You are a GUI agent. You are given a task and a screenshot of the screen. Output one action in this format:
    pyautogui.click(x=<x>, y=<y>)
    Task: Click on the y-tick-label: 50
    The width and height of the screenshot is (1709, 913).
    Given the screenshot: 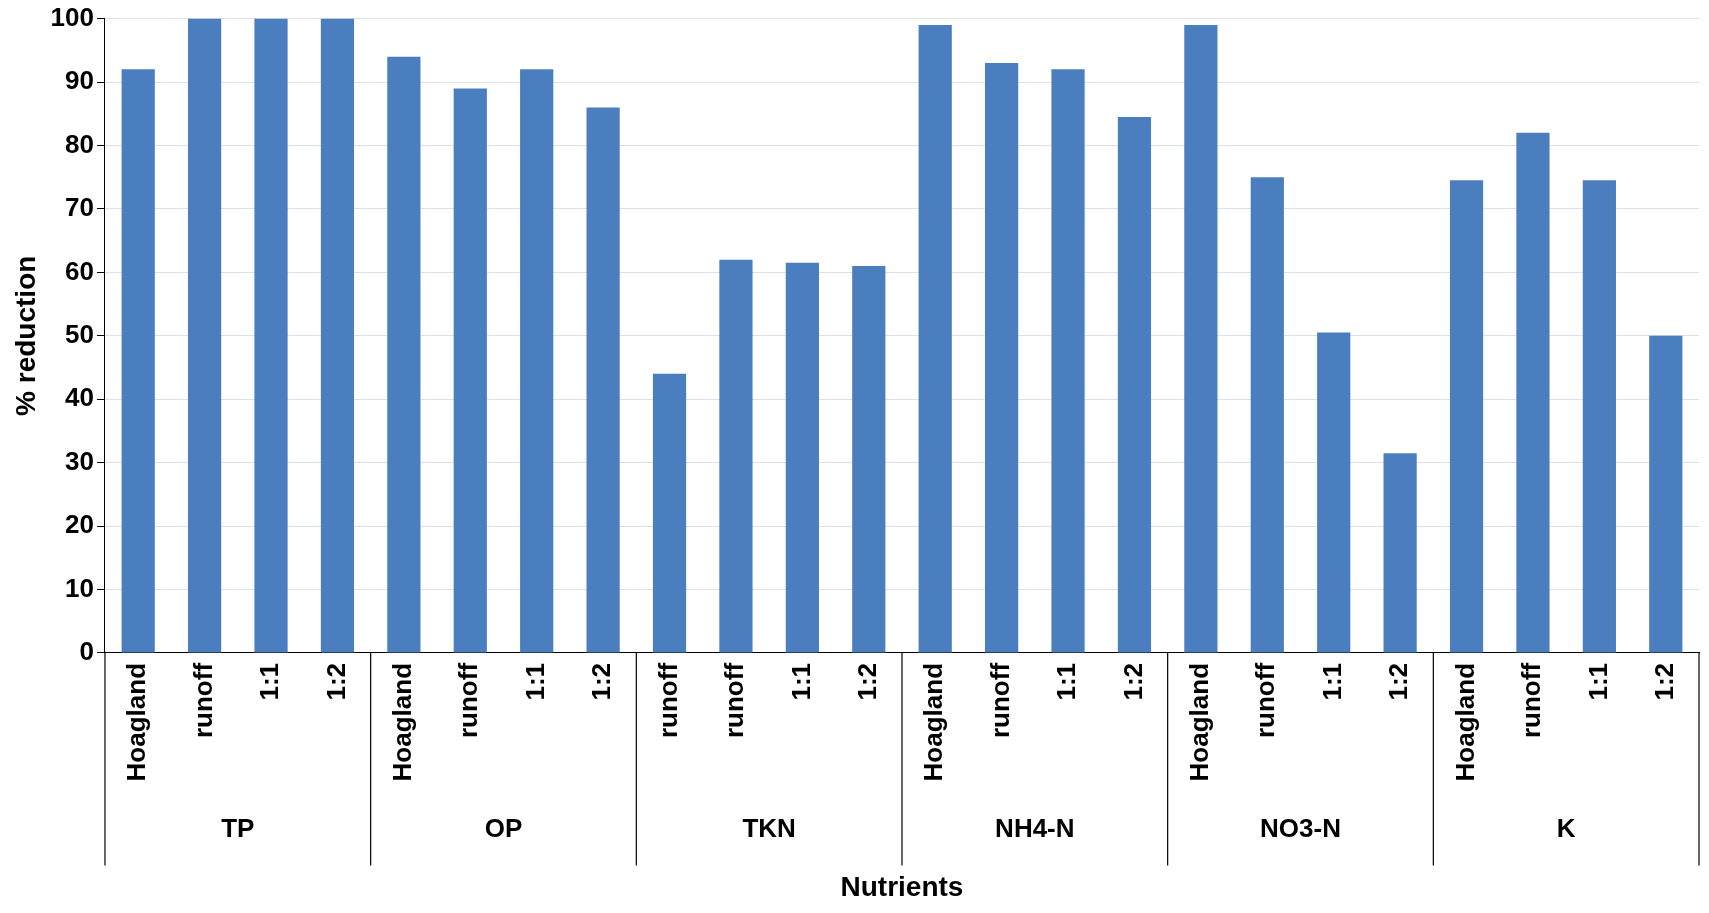 What is the action you would take?
    pyautogui.click(x=79, y=333)
    